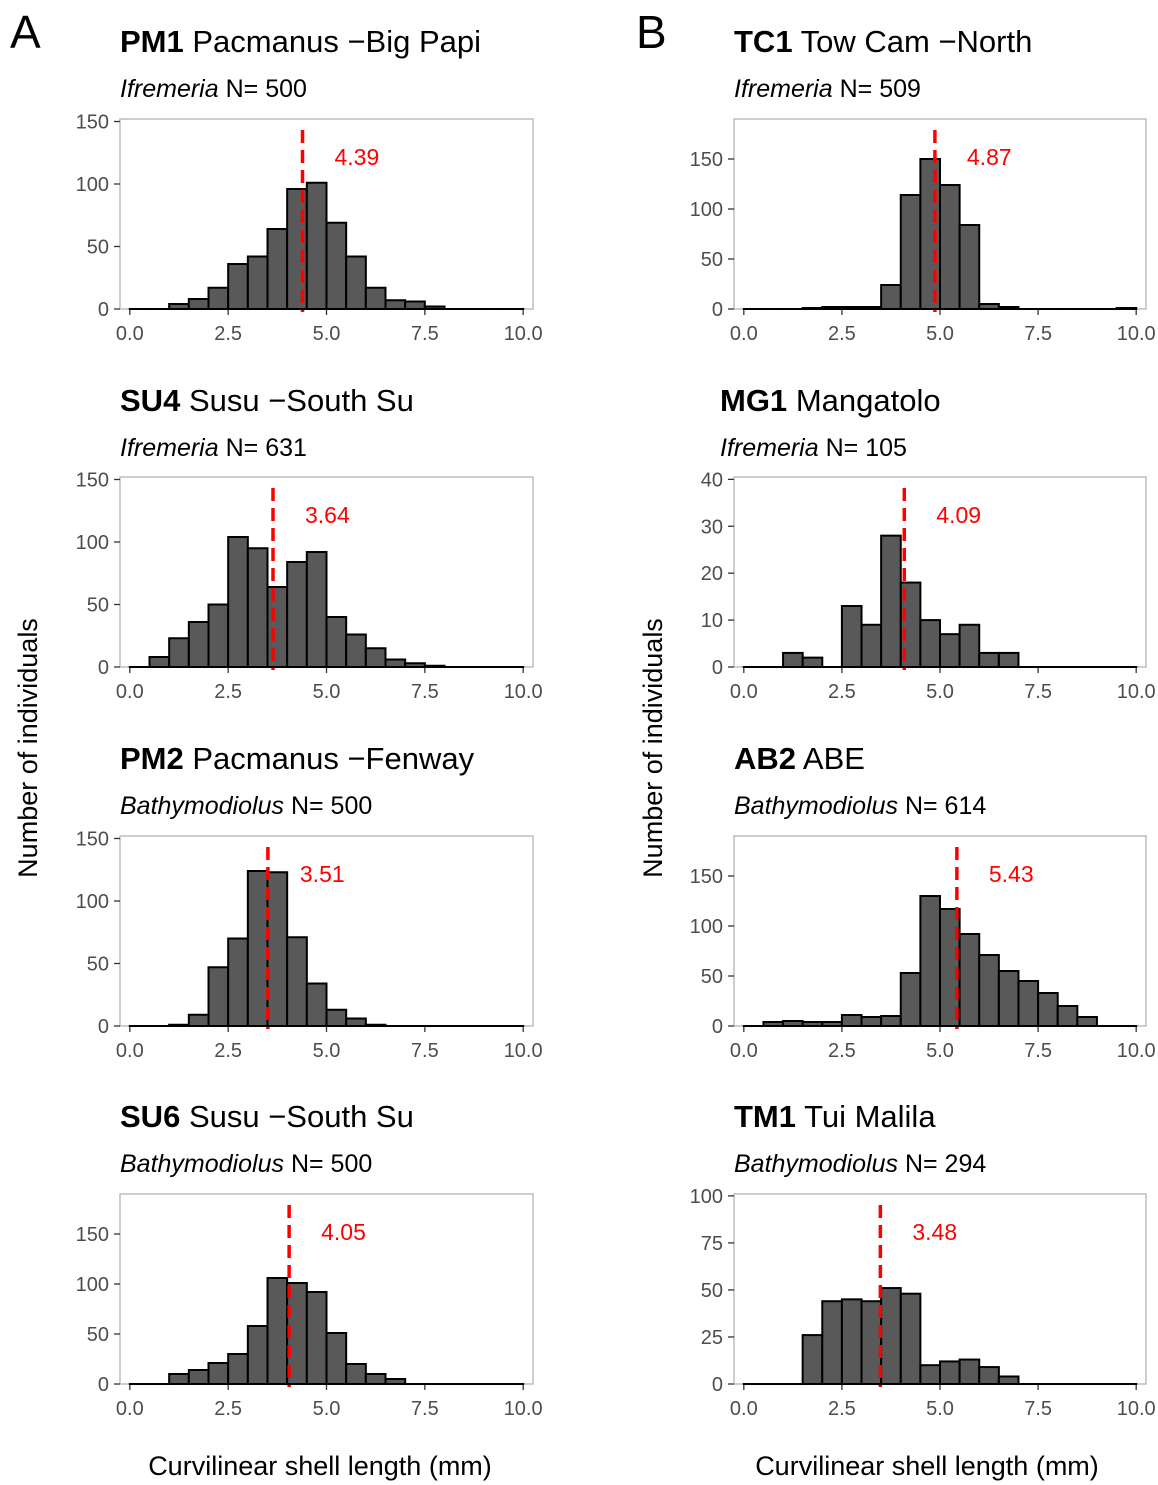 The width and height of the screenshot is (1158, 1485). Describe the element at coordinates (333, 758) in the screenshot. I see `site-name: Pacmanus −Fenway` at that location.